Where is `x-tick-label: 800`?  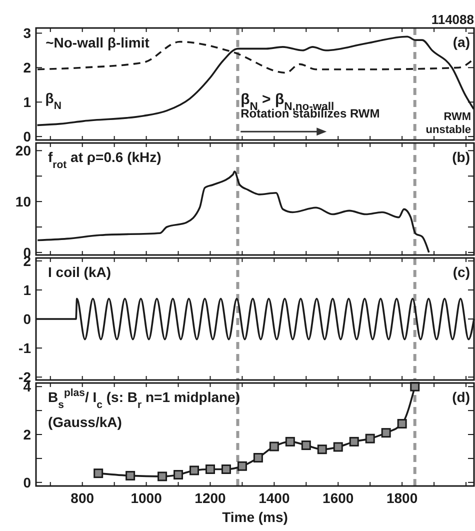
x-tick-label: 800 is located at coordinates (82, 498).